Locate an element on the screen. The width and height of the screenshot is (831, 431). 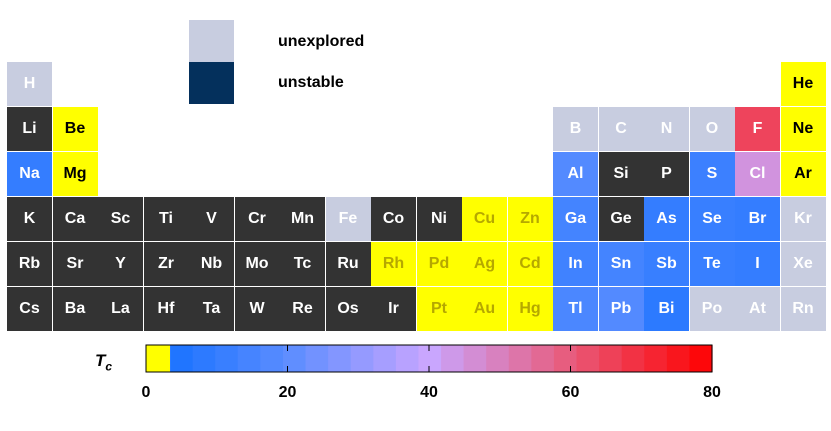
element-p: P is located at coordinates (666, 174).